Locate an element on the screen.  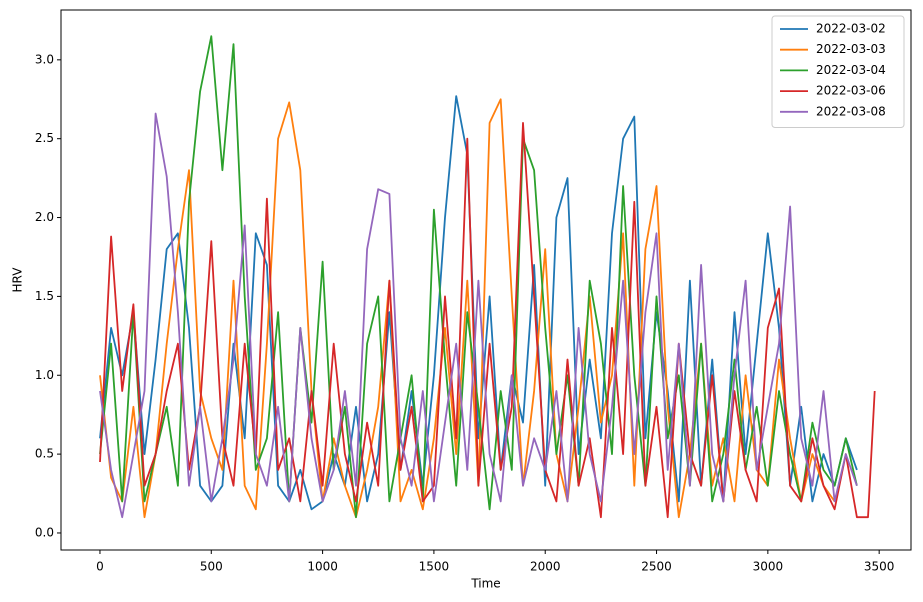
legend-box is located at coordinates (838, 71).